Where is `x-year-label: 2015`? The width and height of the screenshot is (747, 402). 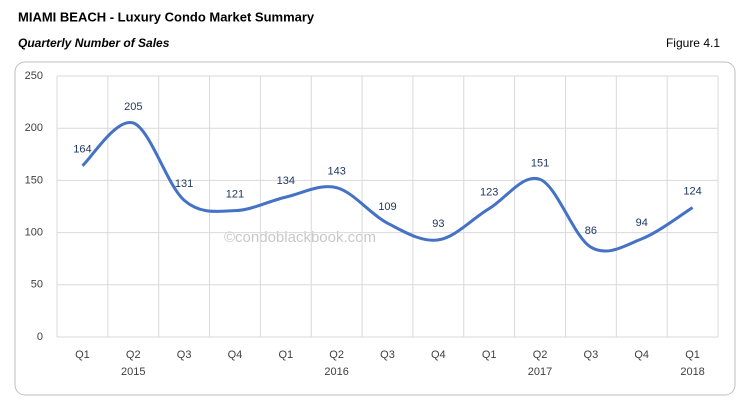 x-year-label: 2015 is located at coordinates (133, 372).